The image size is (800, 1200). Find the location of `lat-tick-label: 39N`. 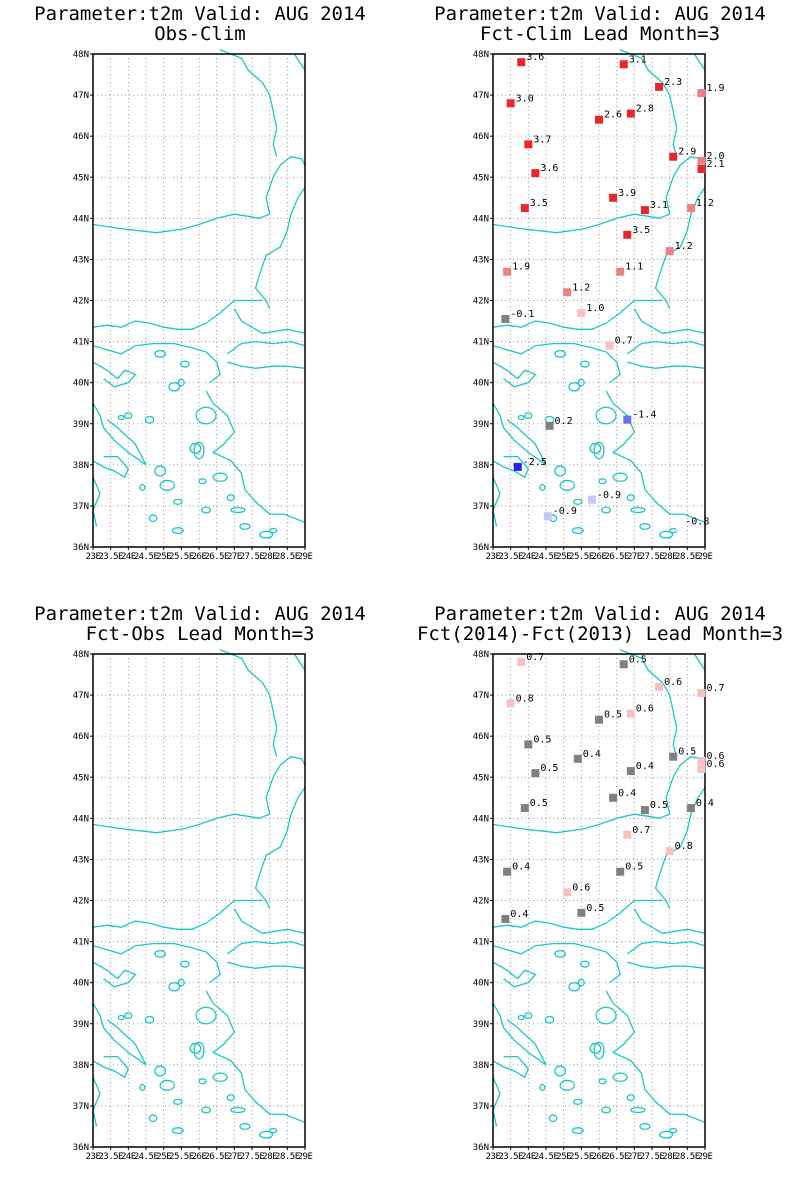

lat-tick-label: 39N is located at coordinates (481, 425).